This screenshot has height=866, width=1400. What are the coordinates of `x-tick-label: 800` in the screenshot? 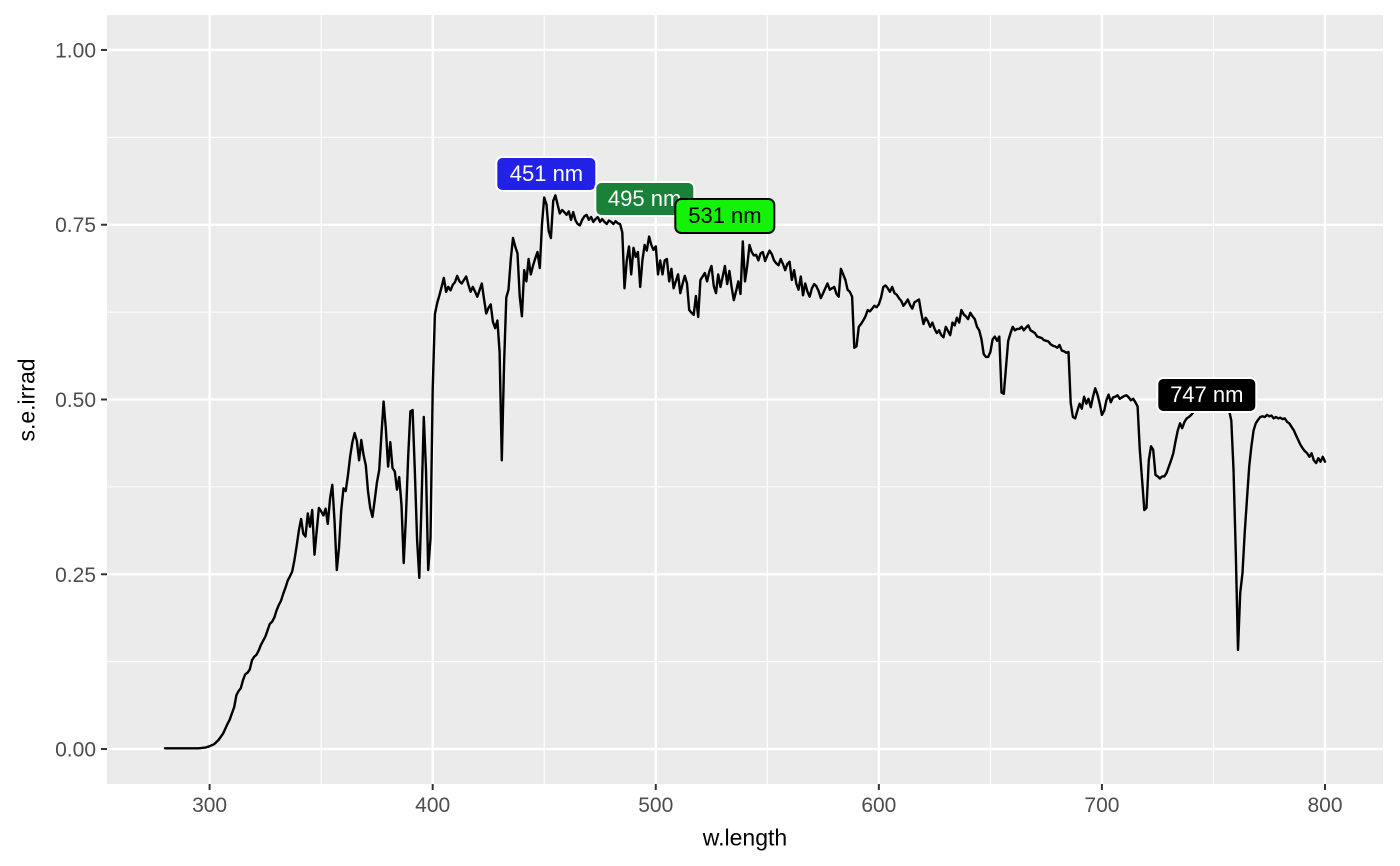 It's located at (1324, 805).